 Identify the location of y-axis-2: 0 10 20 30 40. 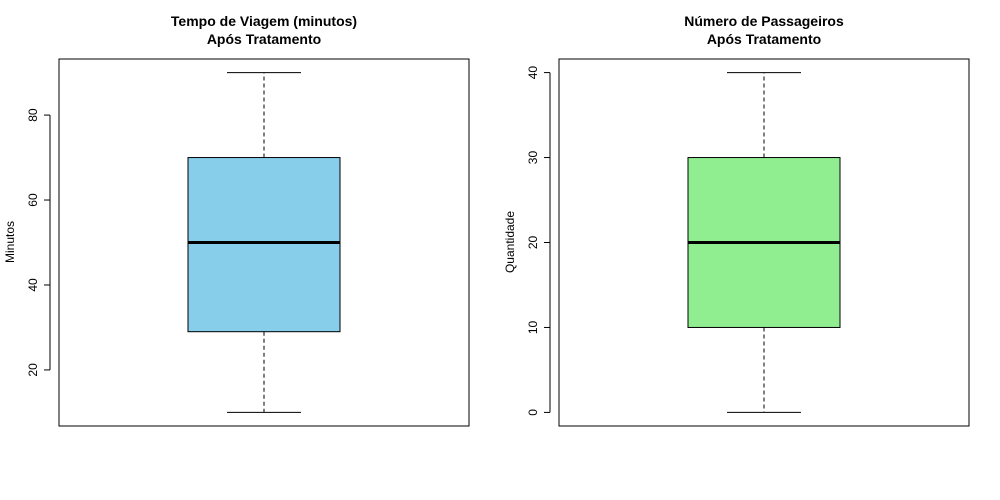
(538, 241).